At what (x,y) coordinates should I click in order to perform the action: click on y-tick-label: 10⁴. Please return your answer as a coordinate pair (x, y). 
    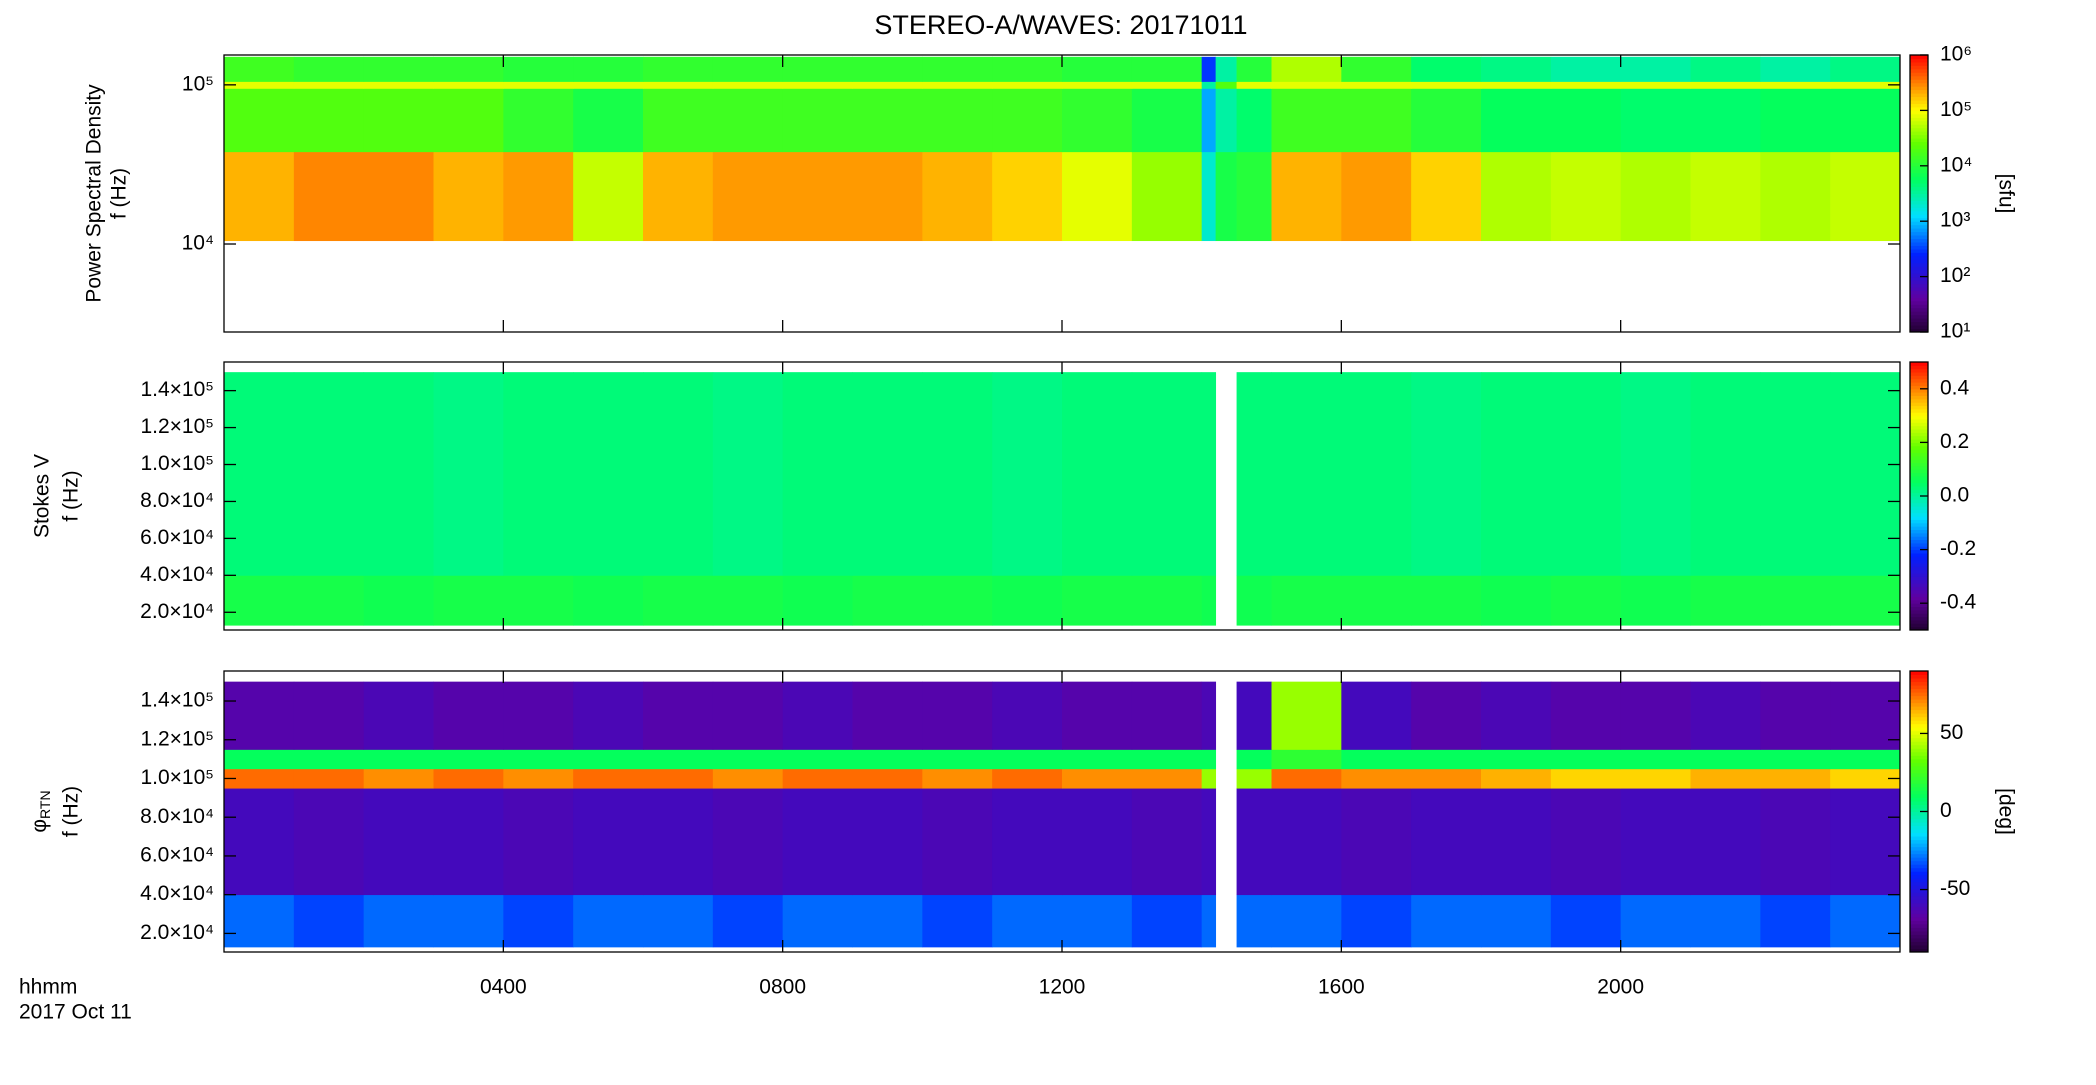
    Looking at the image, I should click on (198, 243).